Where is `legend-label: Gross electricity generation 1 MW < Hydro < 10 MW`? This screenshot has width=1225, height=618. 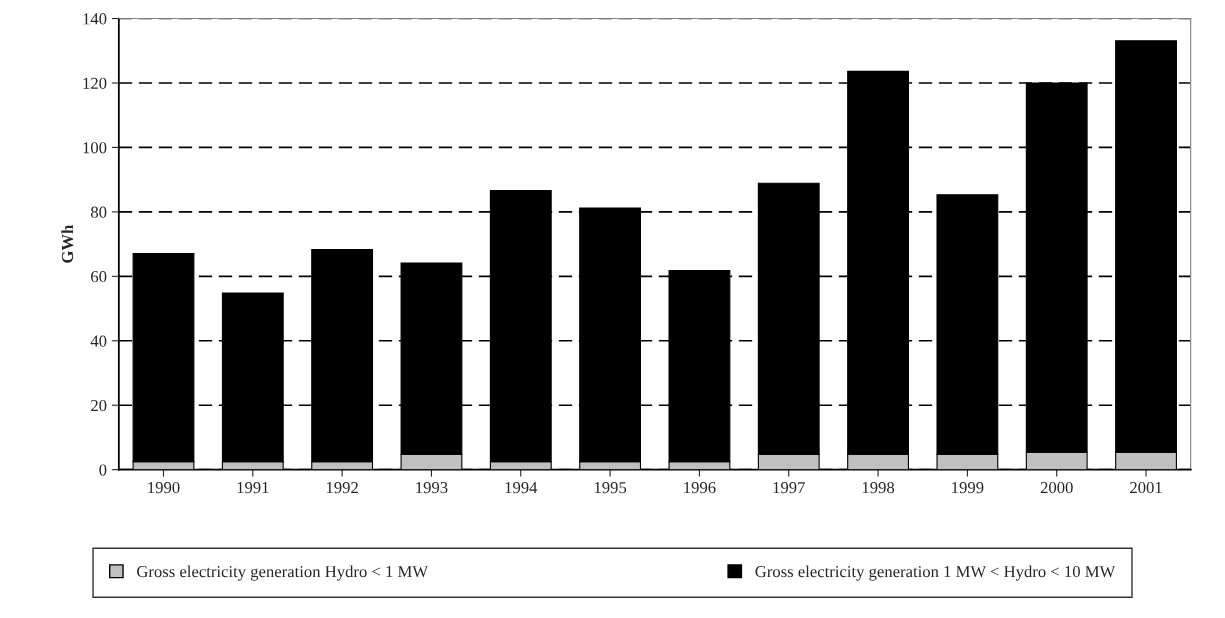
legend-label: Gross electricity generation 1 MW < Hydro < 10 MW is located at coordinates (935, 573).